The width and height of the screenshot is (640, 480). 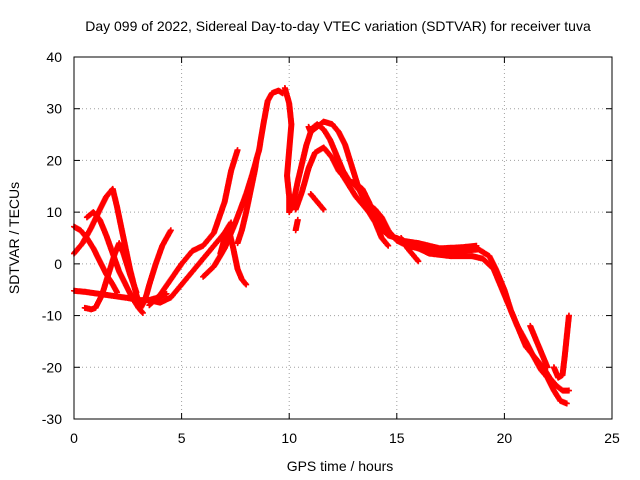 What do you see at coordinates (397, 438) in the screenshot?
I see `x-tick-label: 15` at bounding box center [397, 438].